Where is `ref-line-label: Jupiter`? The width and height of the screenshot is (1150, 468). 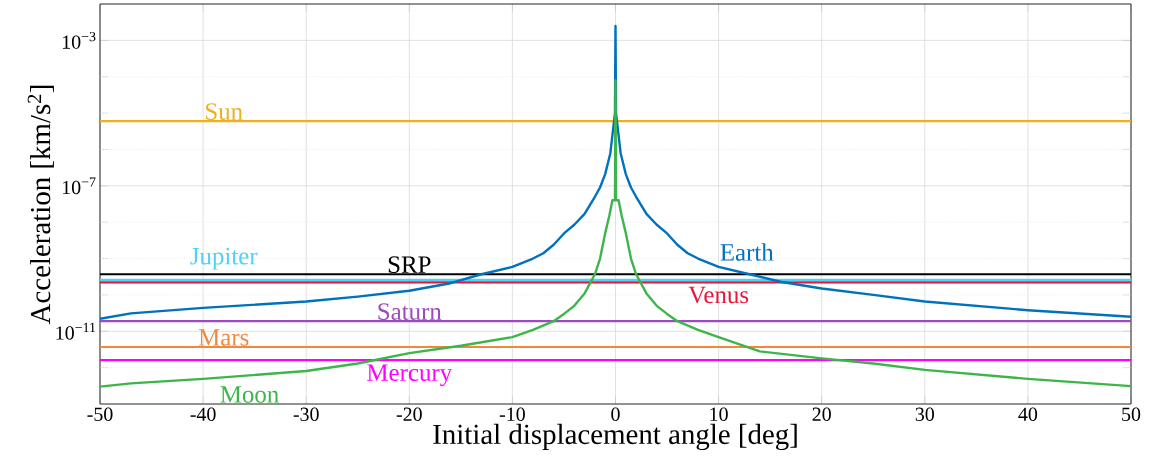 ref-line-label: Jupiter is located at coordinates (224, 258).